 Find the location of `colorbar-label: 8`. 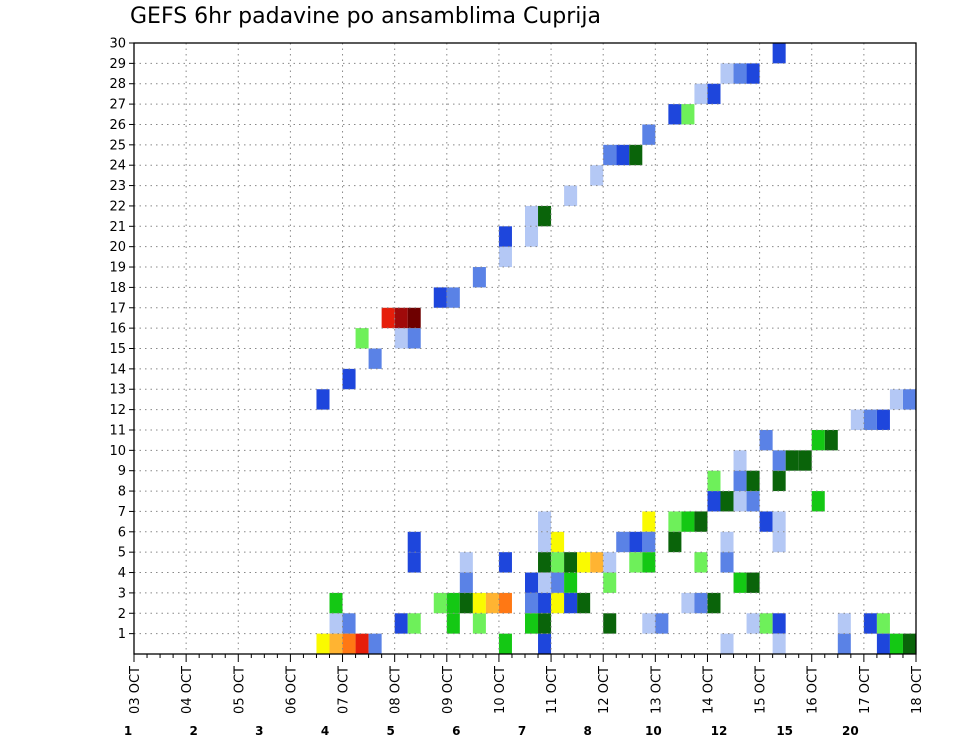

colorbar-label: 8 is located at coordinates (587, 731).